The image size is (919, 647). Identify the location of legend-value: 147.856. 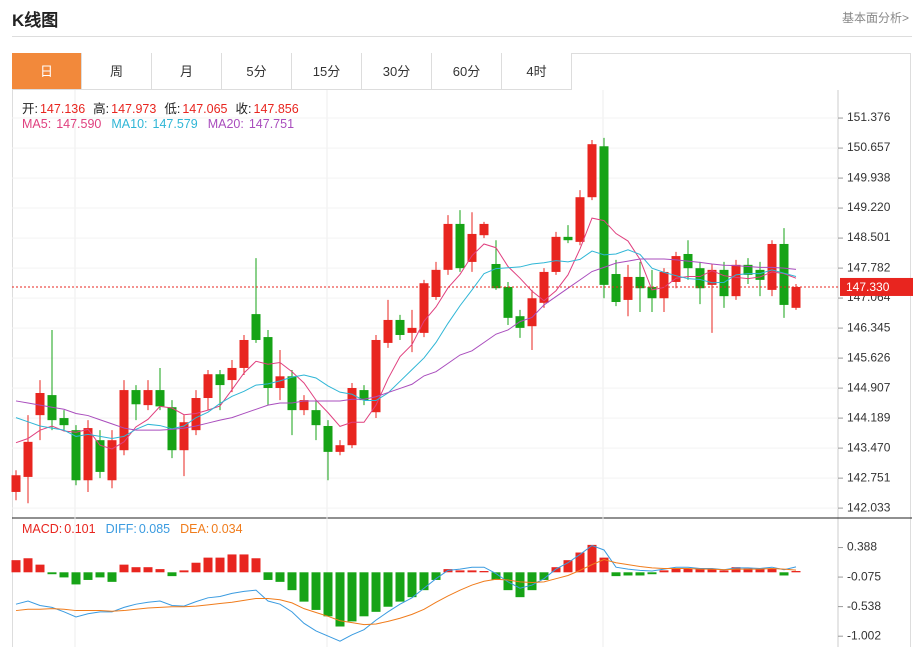
(276, 109).